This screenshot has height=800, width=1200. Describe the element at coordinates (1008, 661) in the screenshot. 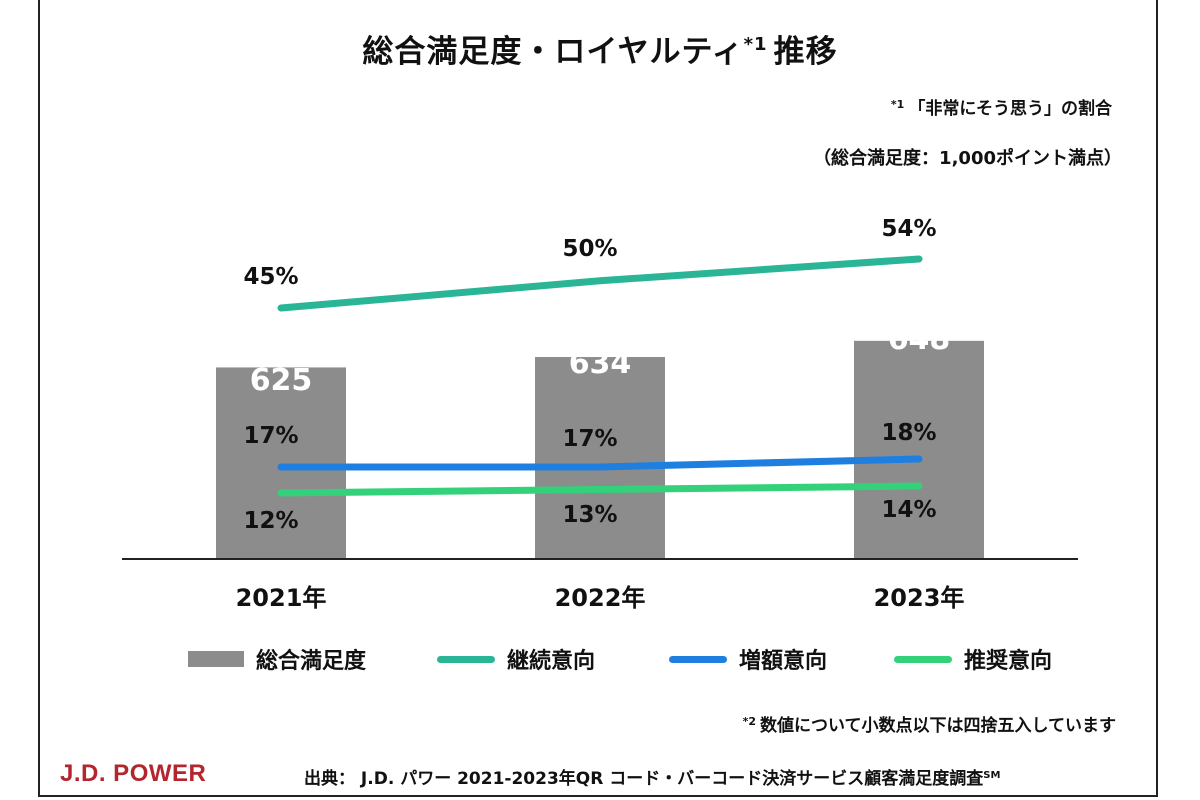

I see `legend-label-recommend: 推奨意向` at that location.